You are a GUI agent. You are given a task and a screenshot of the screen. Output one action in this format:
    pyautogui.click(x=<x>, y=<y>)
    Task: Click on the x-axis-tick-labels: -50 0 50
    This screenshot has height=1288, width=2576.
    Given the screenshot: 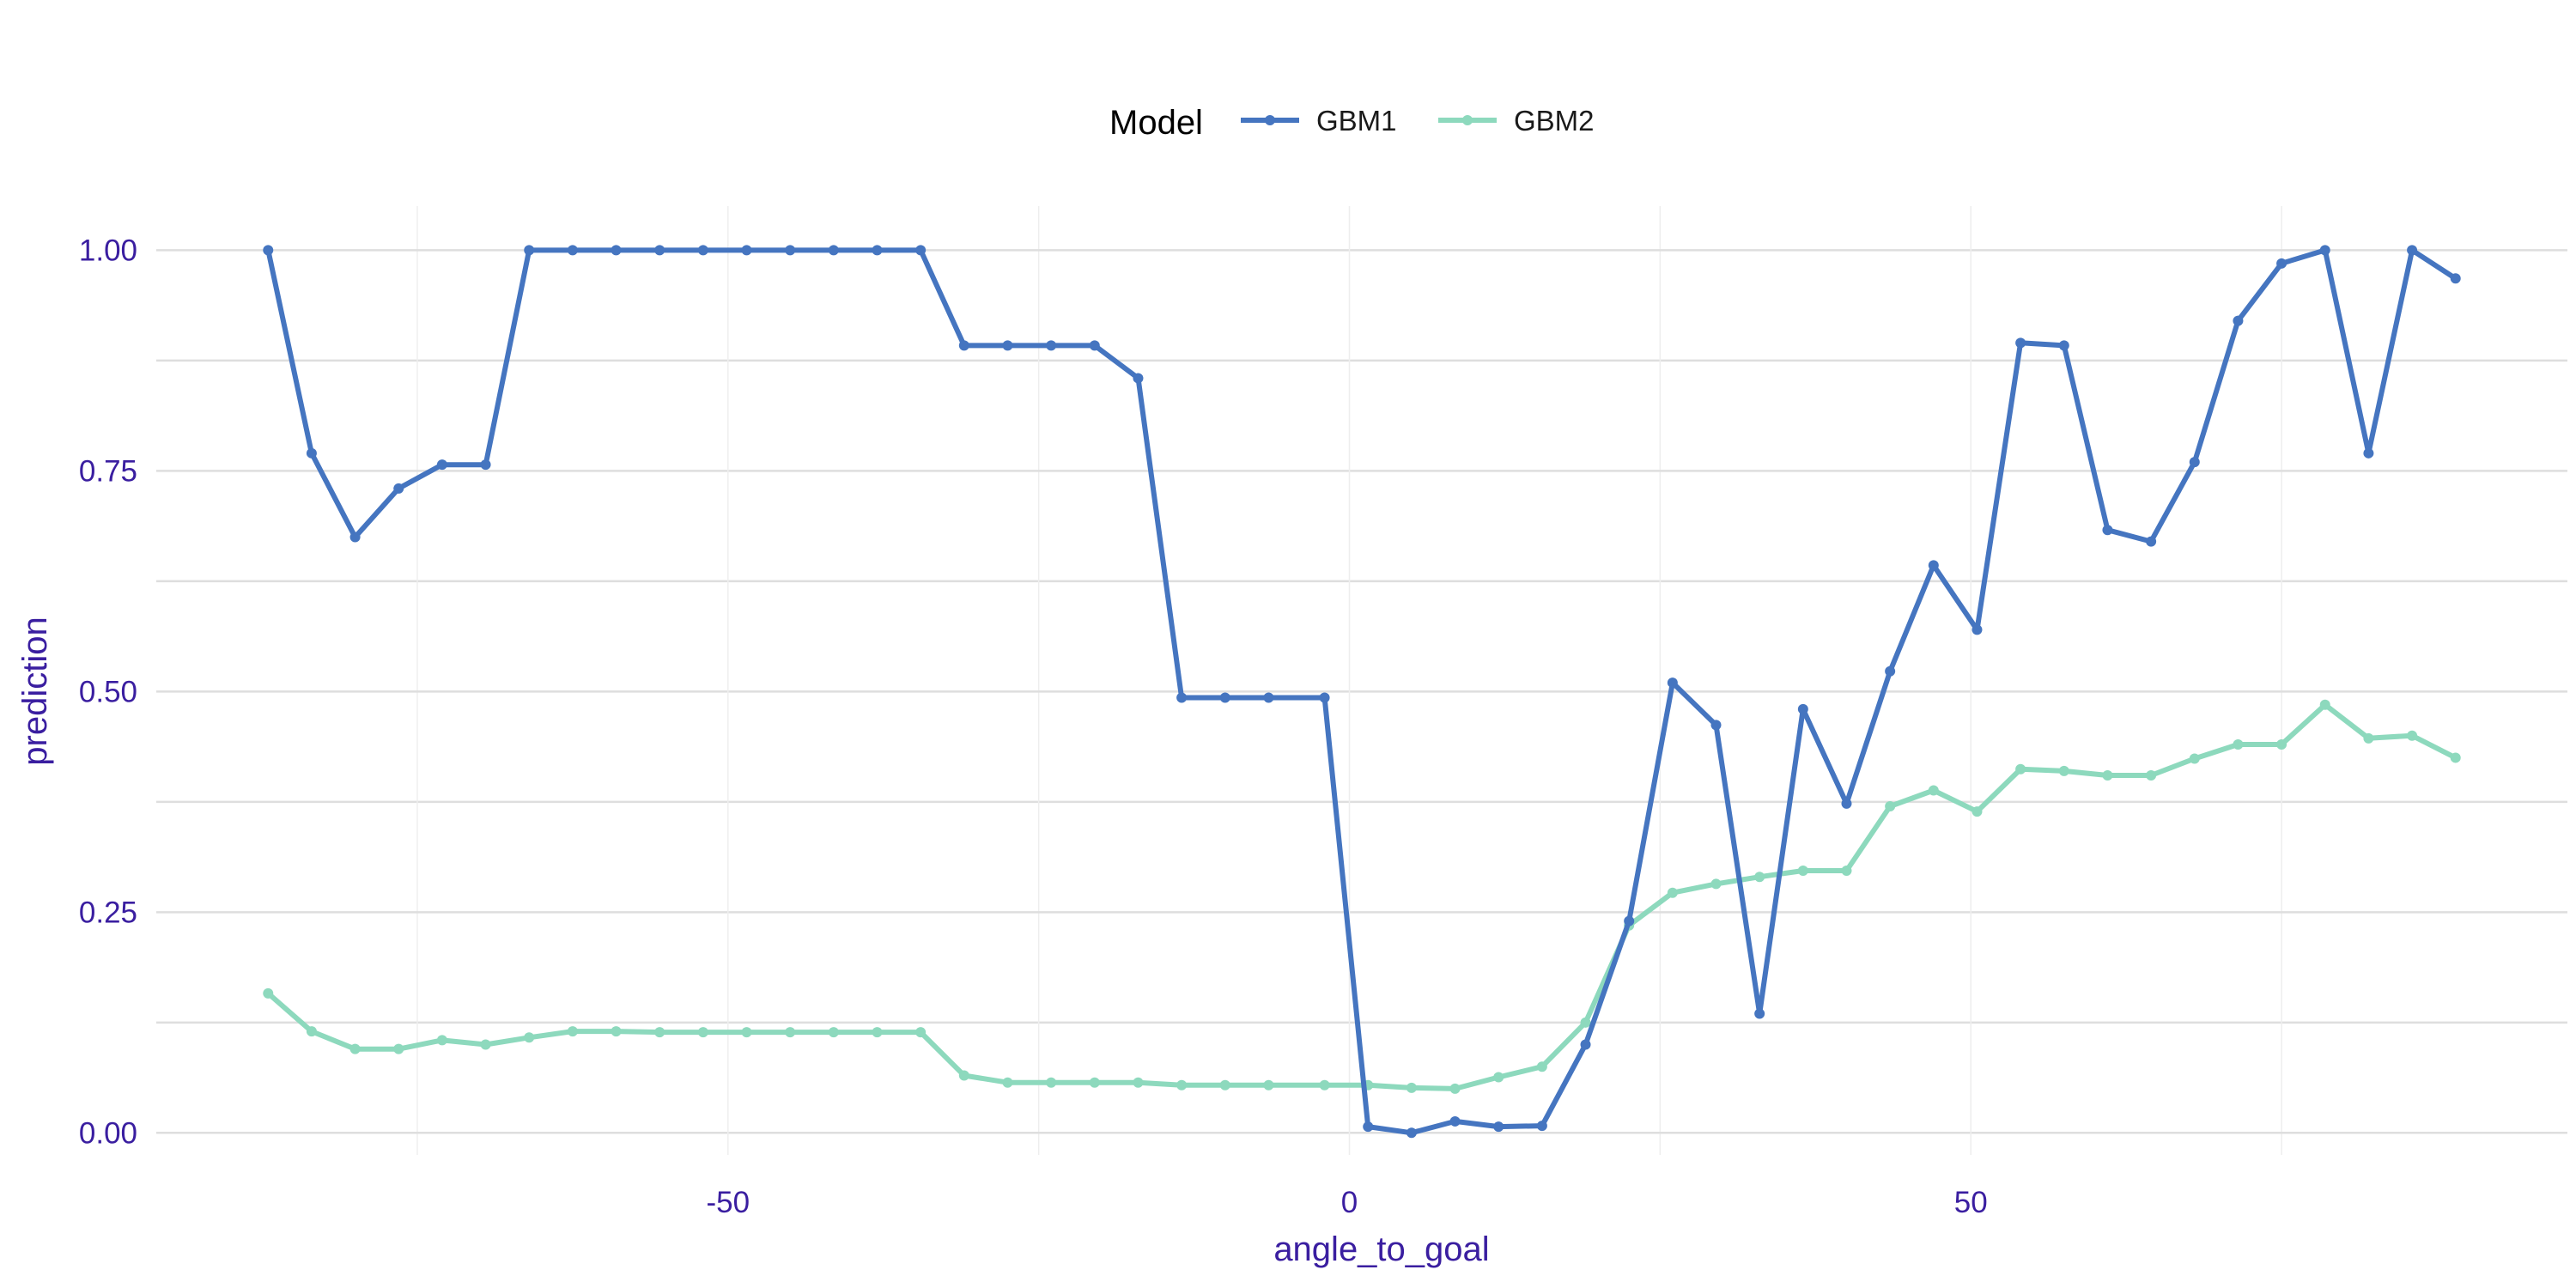 What is the action you would take?
    pyautogui.click(x=1347, y=1202)
    